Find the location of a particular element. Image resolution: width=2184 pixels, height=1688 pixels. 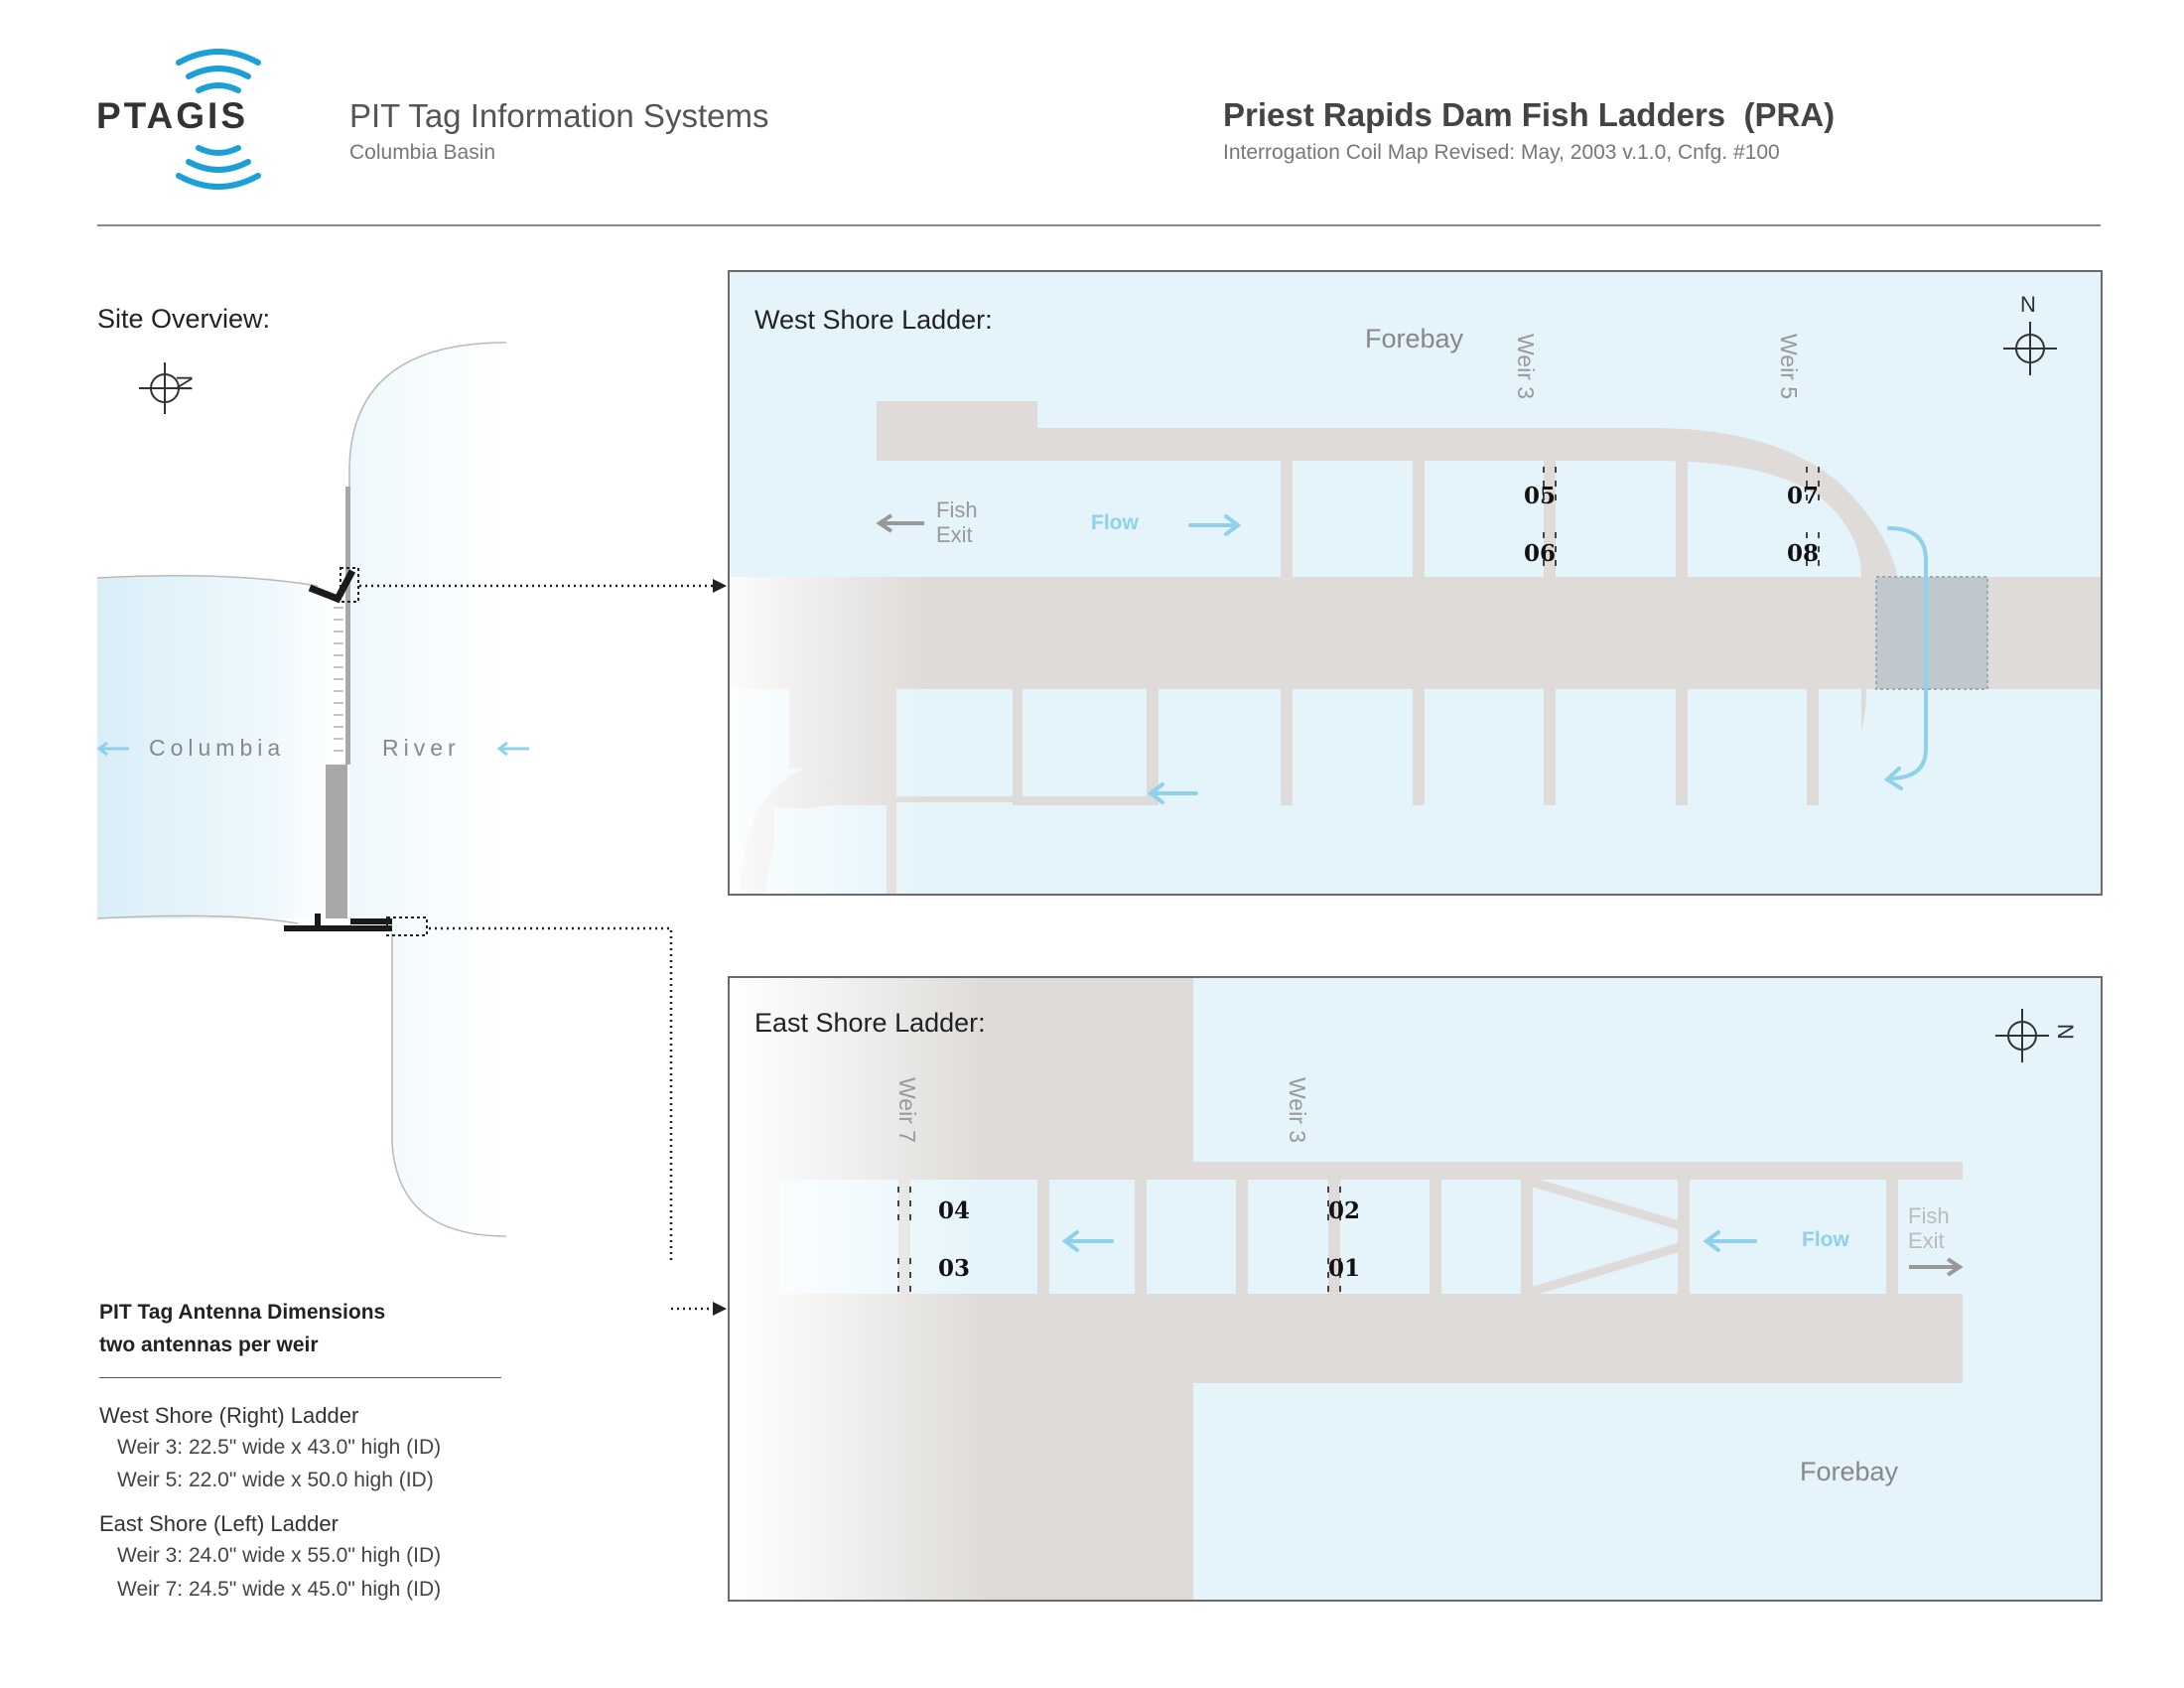

west-north-label: N is located at coordinates (2028, 304).